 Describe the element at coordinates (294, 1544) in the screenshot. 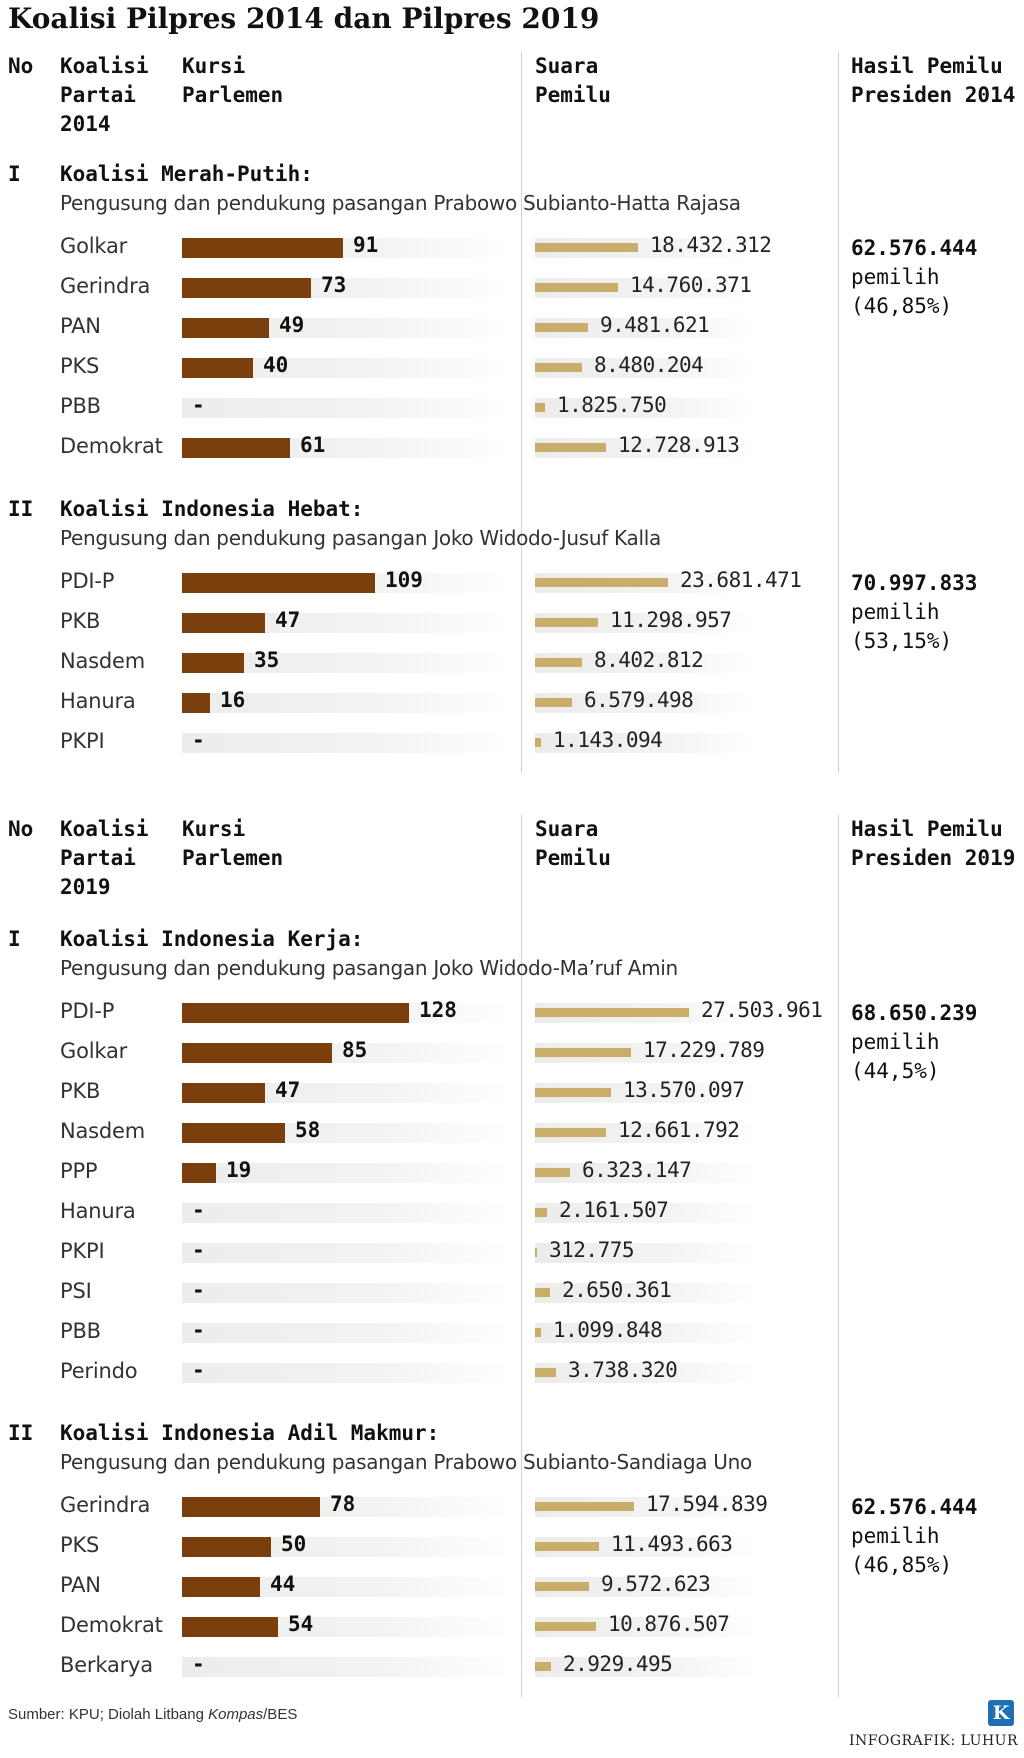

I see `seat-value: 50` at that location.